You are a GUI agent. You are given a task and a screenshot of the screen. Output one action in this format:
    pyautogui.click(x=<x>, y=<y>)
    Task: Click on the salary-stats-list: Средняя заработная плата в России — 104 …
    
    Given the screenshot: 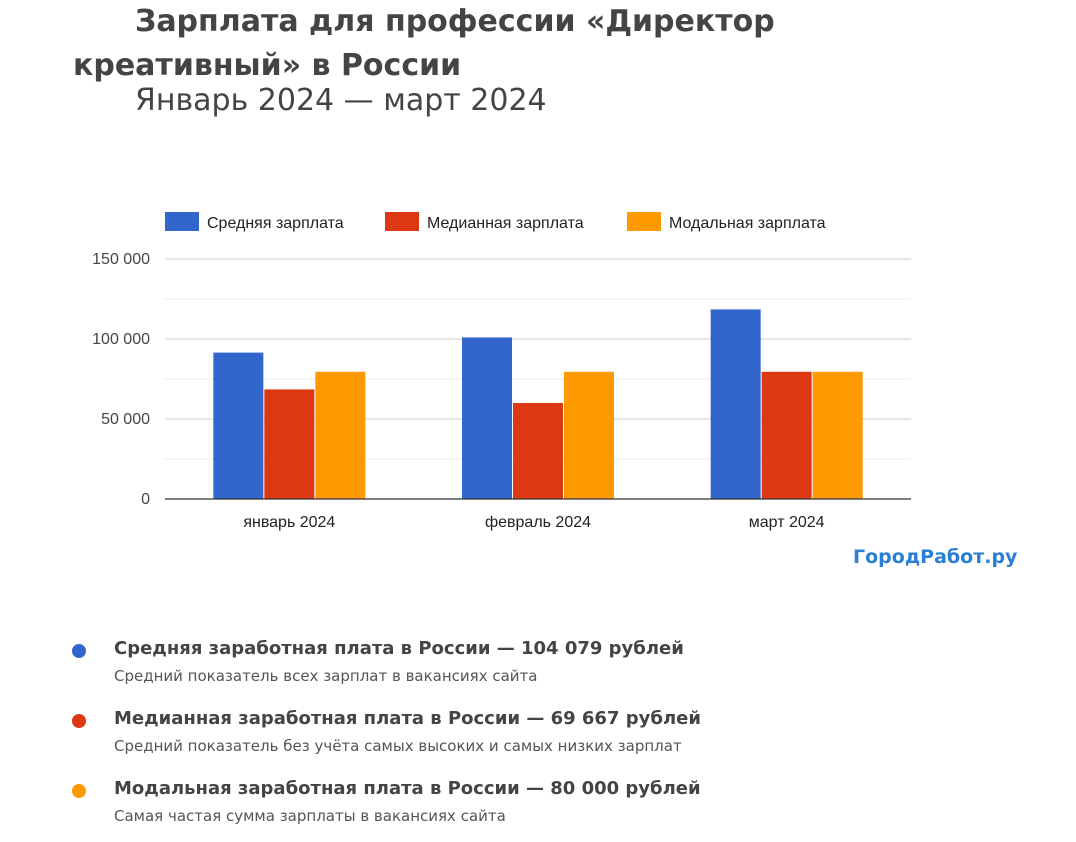 What is the action you would take?
    pyautogui.click(x=386, y=737)
    